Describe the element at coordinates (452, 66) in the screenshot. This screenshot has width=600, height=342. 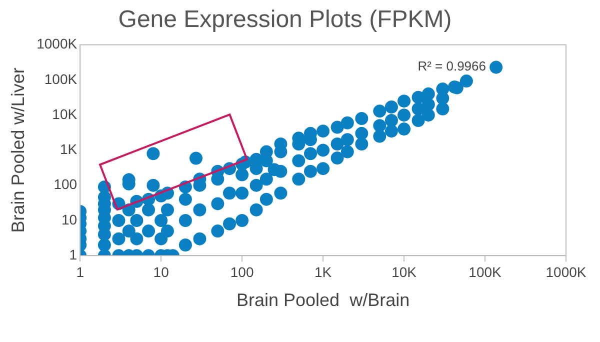
I see `annotation: R² = 0.9966` at that location.